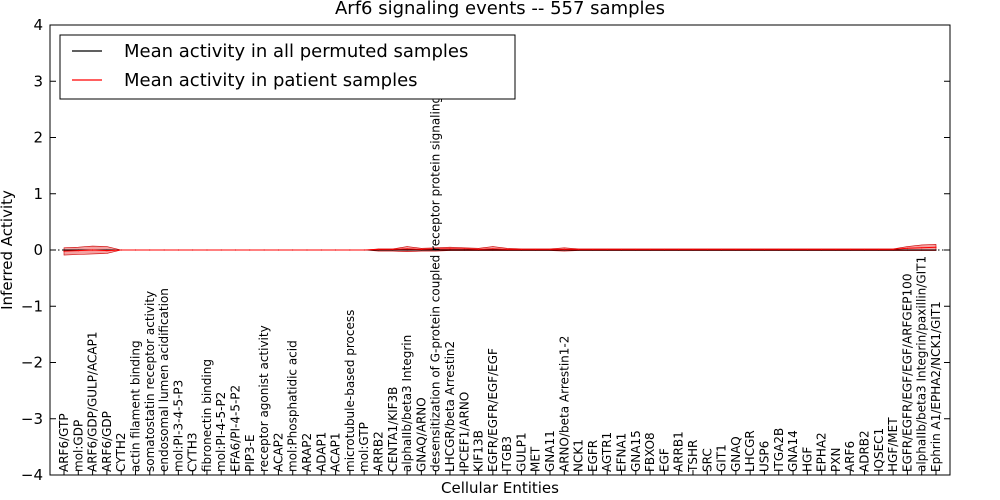 This screenshot has height=500, width=1000. Describe the element at coordinates (450, 406) in the screenshot. I see `x-tick-label: LHCGR/beta Arrestin2` at that location.